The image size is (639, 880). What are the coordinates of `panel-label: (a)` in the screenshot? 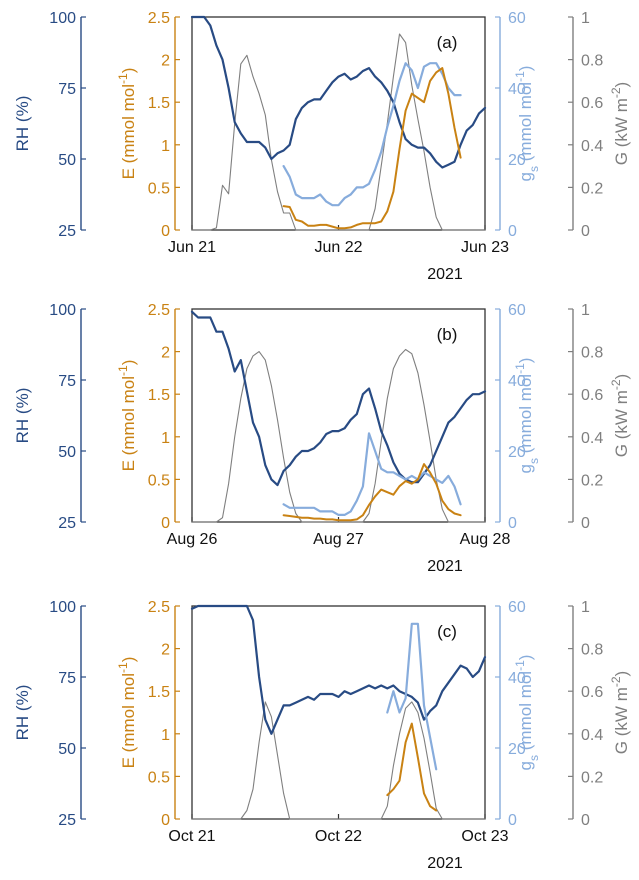 It's located at (447, 42).